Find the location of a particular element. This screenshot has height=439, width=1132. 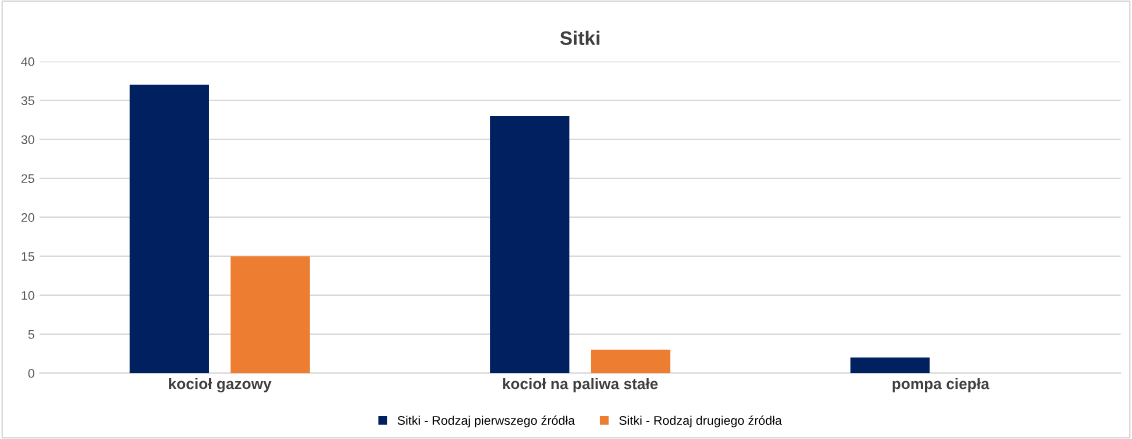

chart-title: Sitki is located at coordinates (580, 37).